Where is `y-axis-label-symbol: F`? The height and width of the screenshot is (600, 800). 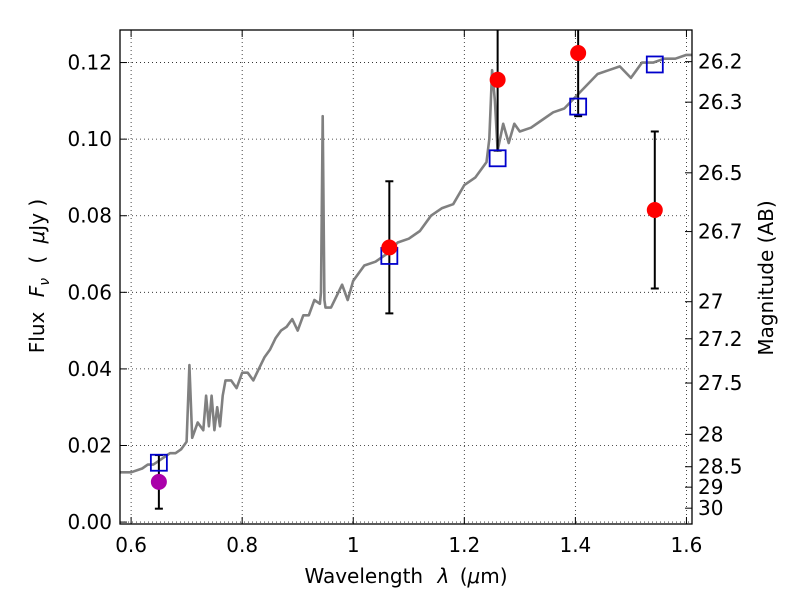
y-axis-label-symbol: F is located at coordinates (37, 291).